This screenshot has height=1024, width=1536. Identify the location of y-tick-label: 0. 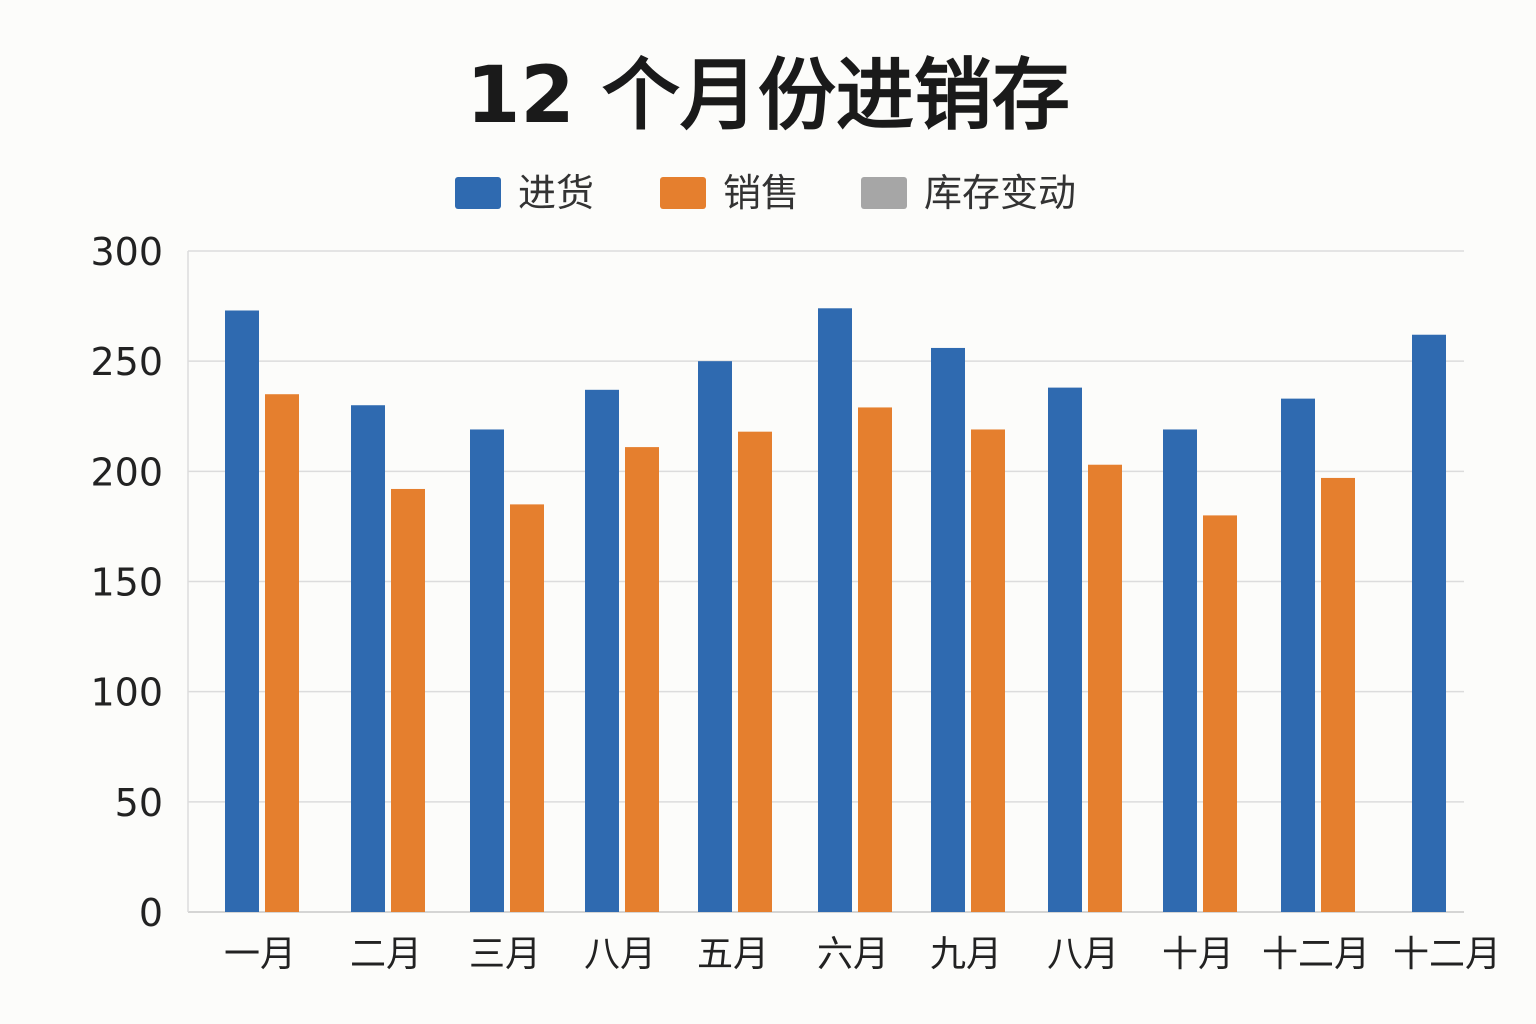
(151, 913).